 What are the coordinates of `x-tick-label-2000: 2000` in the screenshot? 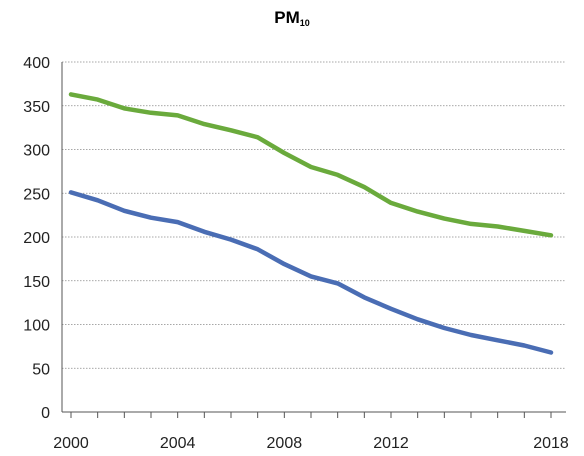 It's located at (71, 443).